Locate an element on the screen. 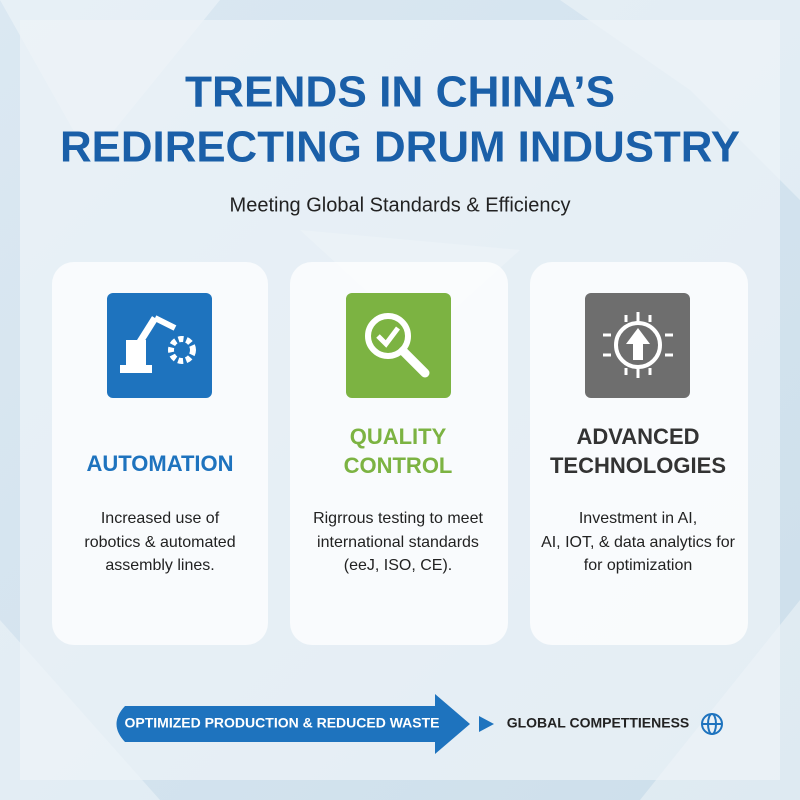  card-text: assembly lines. is located at coordinates (159, 565).